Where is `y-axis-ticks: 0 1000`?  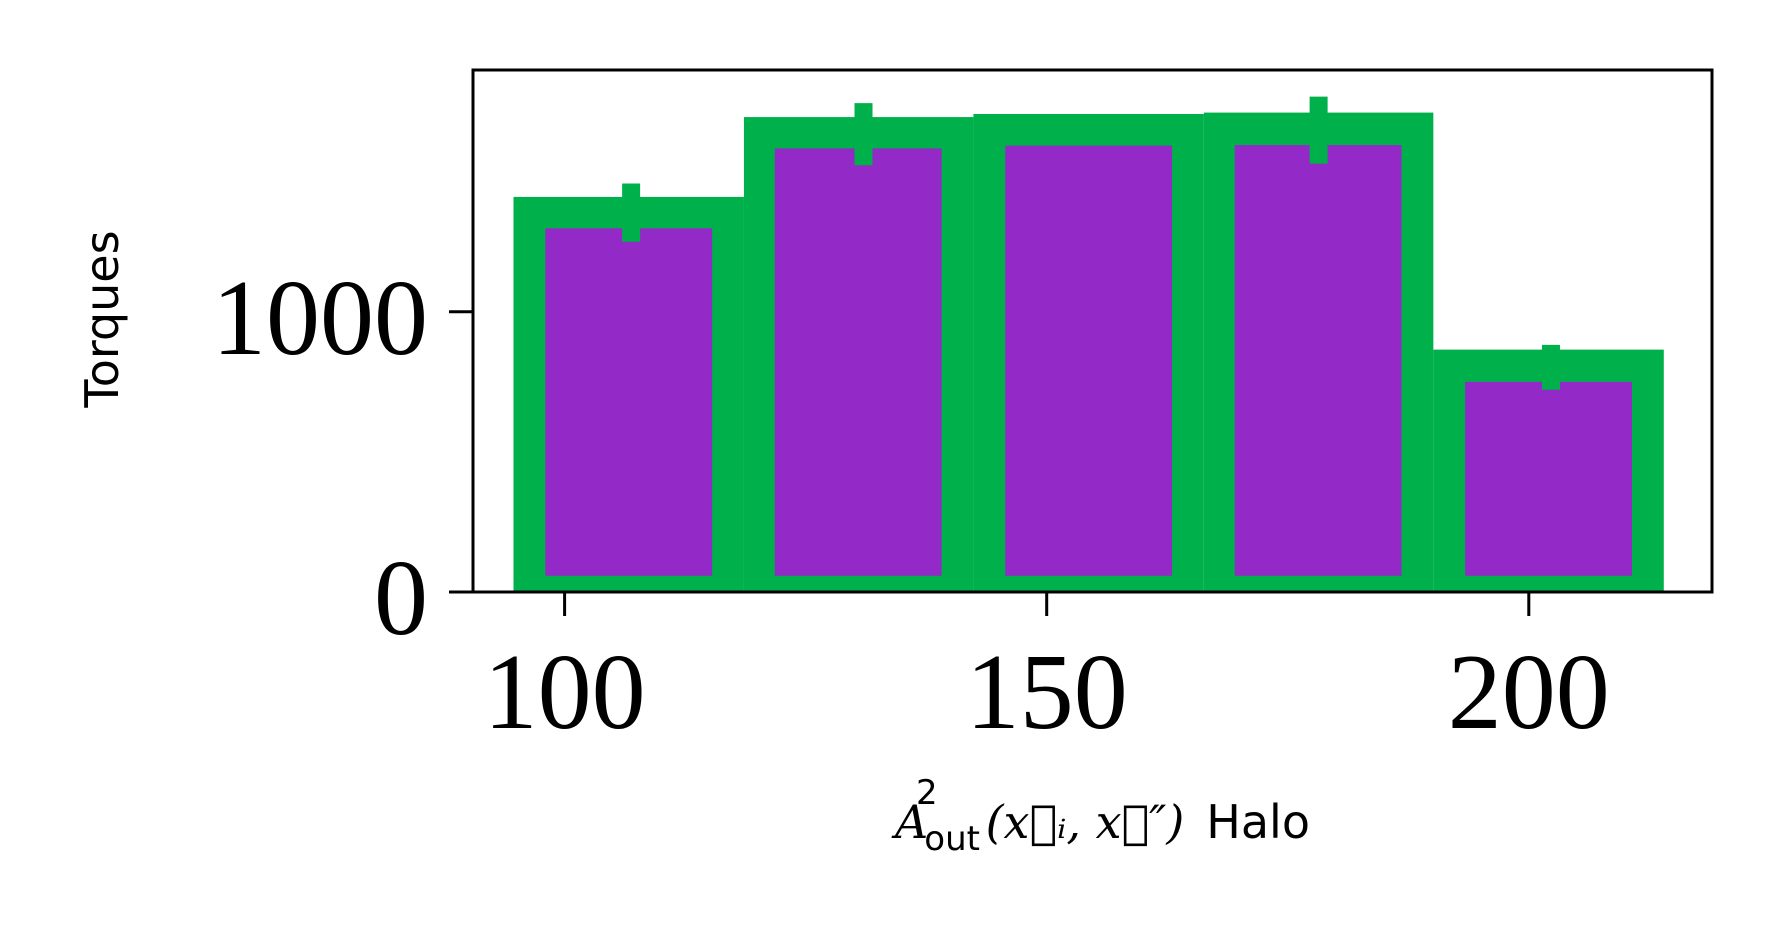 y-axis-ticks: 0 1000 is located at coordinates (342, 458).